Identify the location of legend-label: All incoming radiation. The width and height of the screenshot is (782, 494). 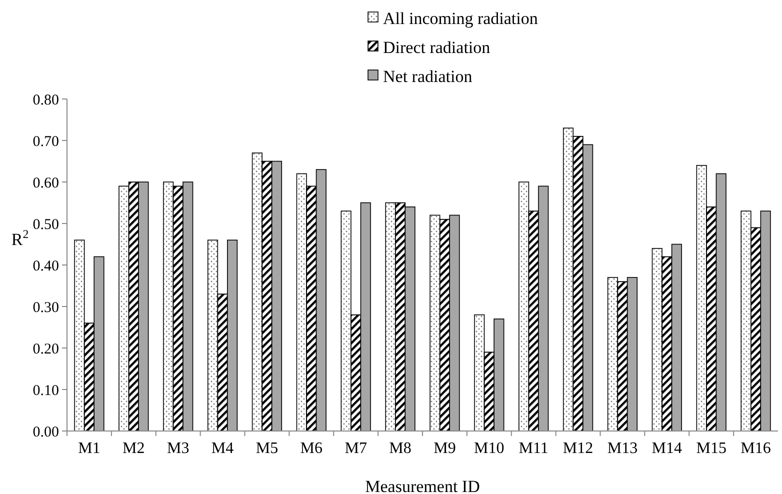
(460, 18).